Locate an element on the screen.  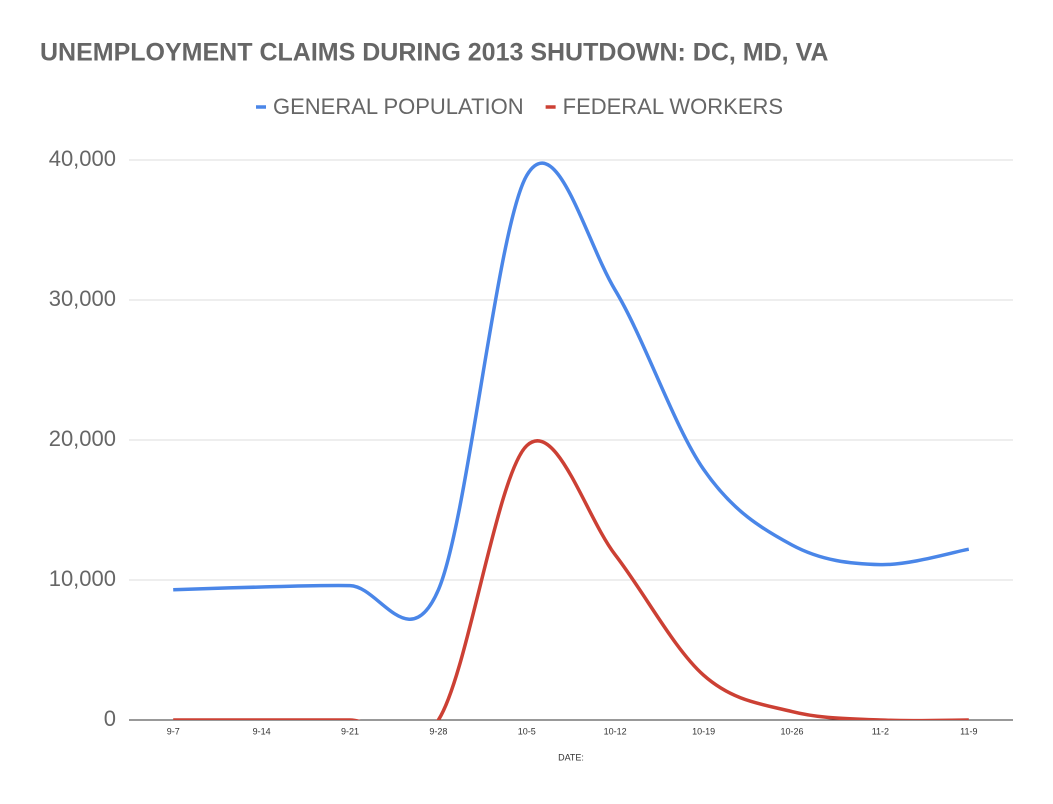
x-tick-label: 9-28 is located at coordinates (438, 731).